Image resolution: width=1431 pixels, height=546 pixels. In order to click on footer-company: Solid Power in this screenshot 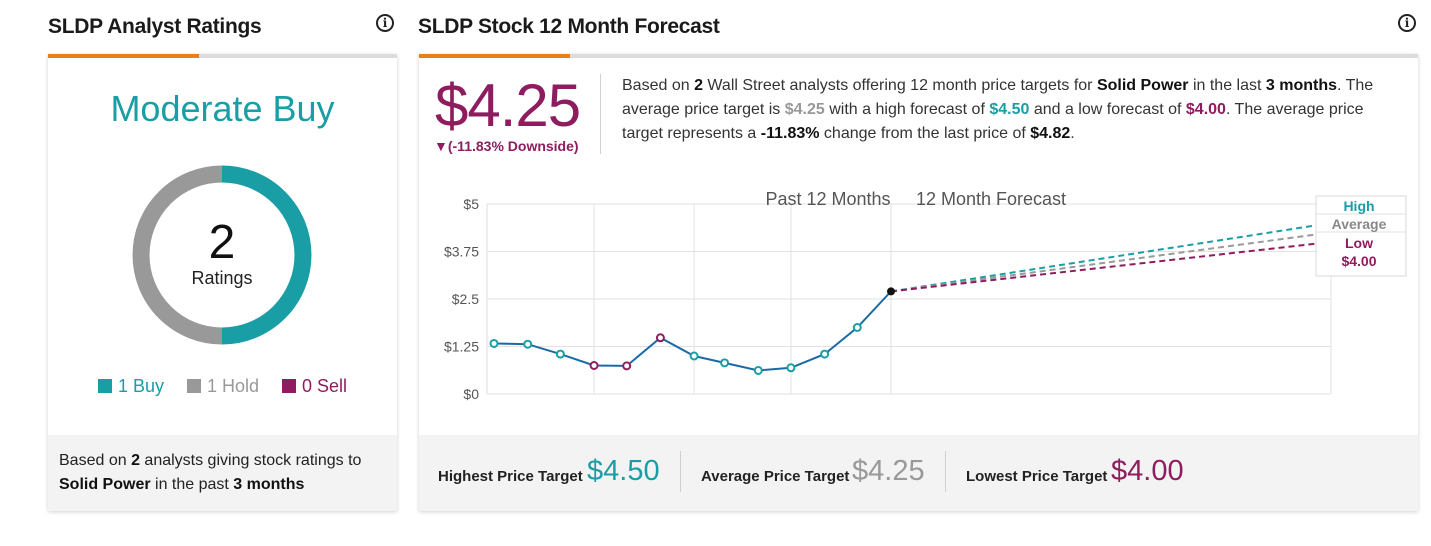, I will do `click(105, 484)`.